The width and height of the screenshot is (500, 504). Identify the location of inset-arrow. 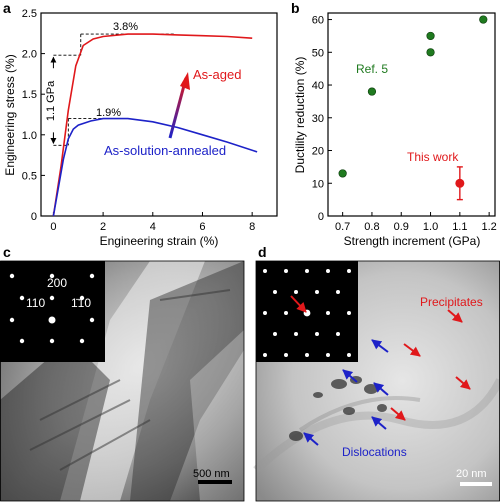
(298, 304).